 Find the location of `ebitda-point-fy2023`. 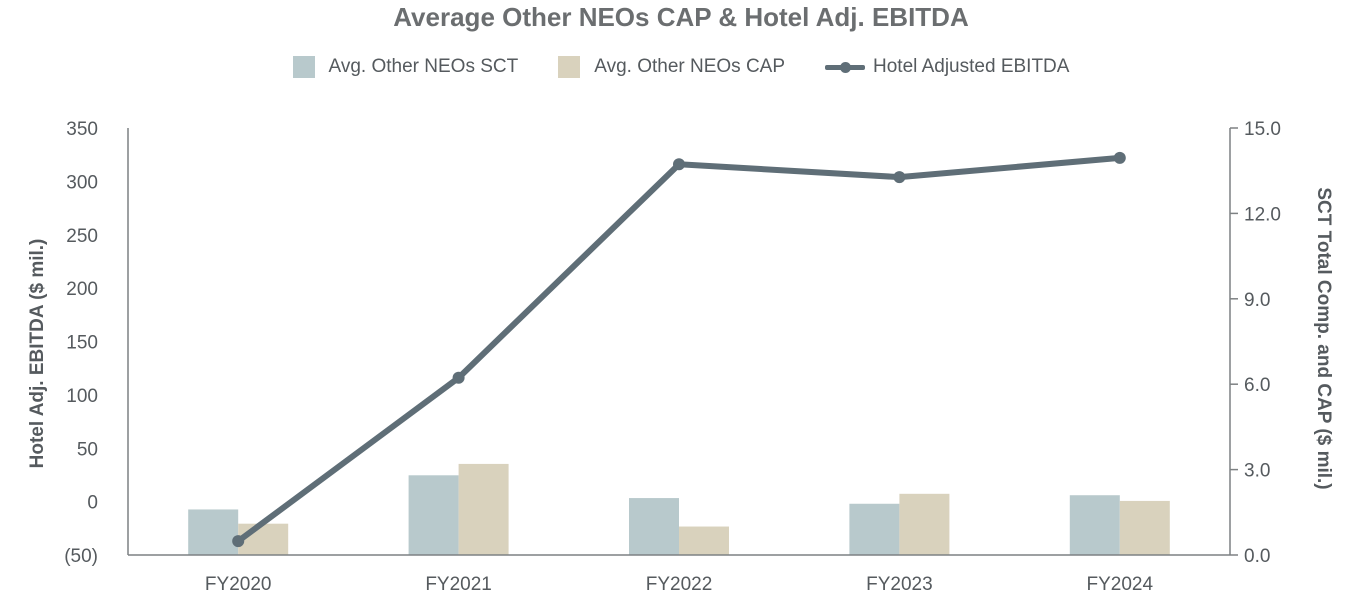

ebitda-point-fy2023 is located at coordinates (899, 177).